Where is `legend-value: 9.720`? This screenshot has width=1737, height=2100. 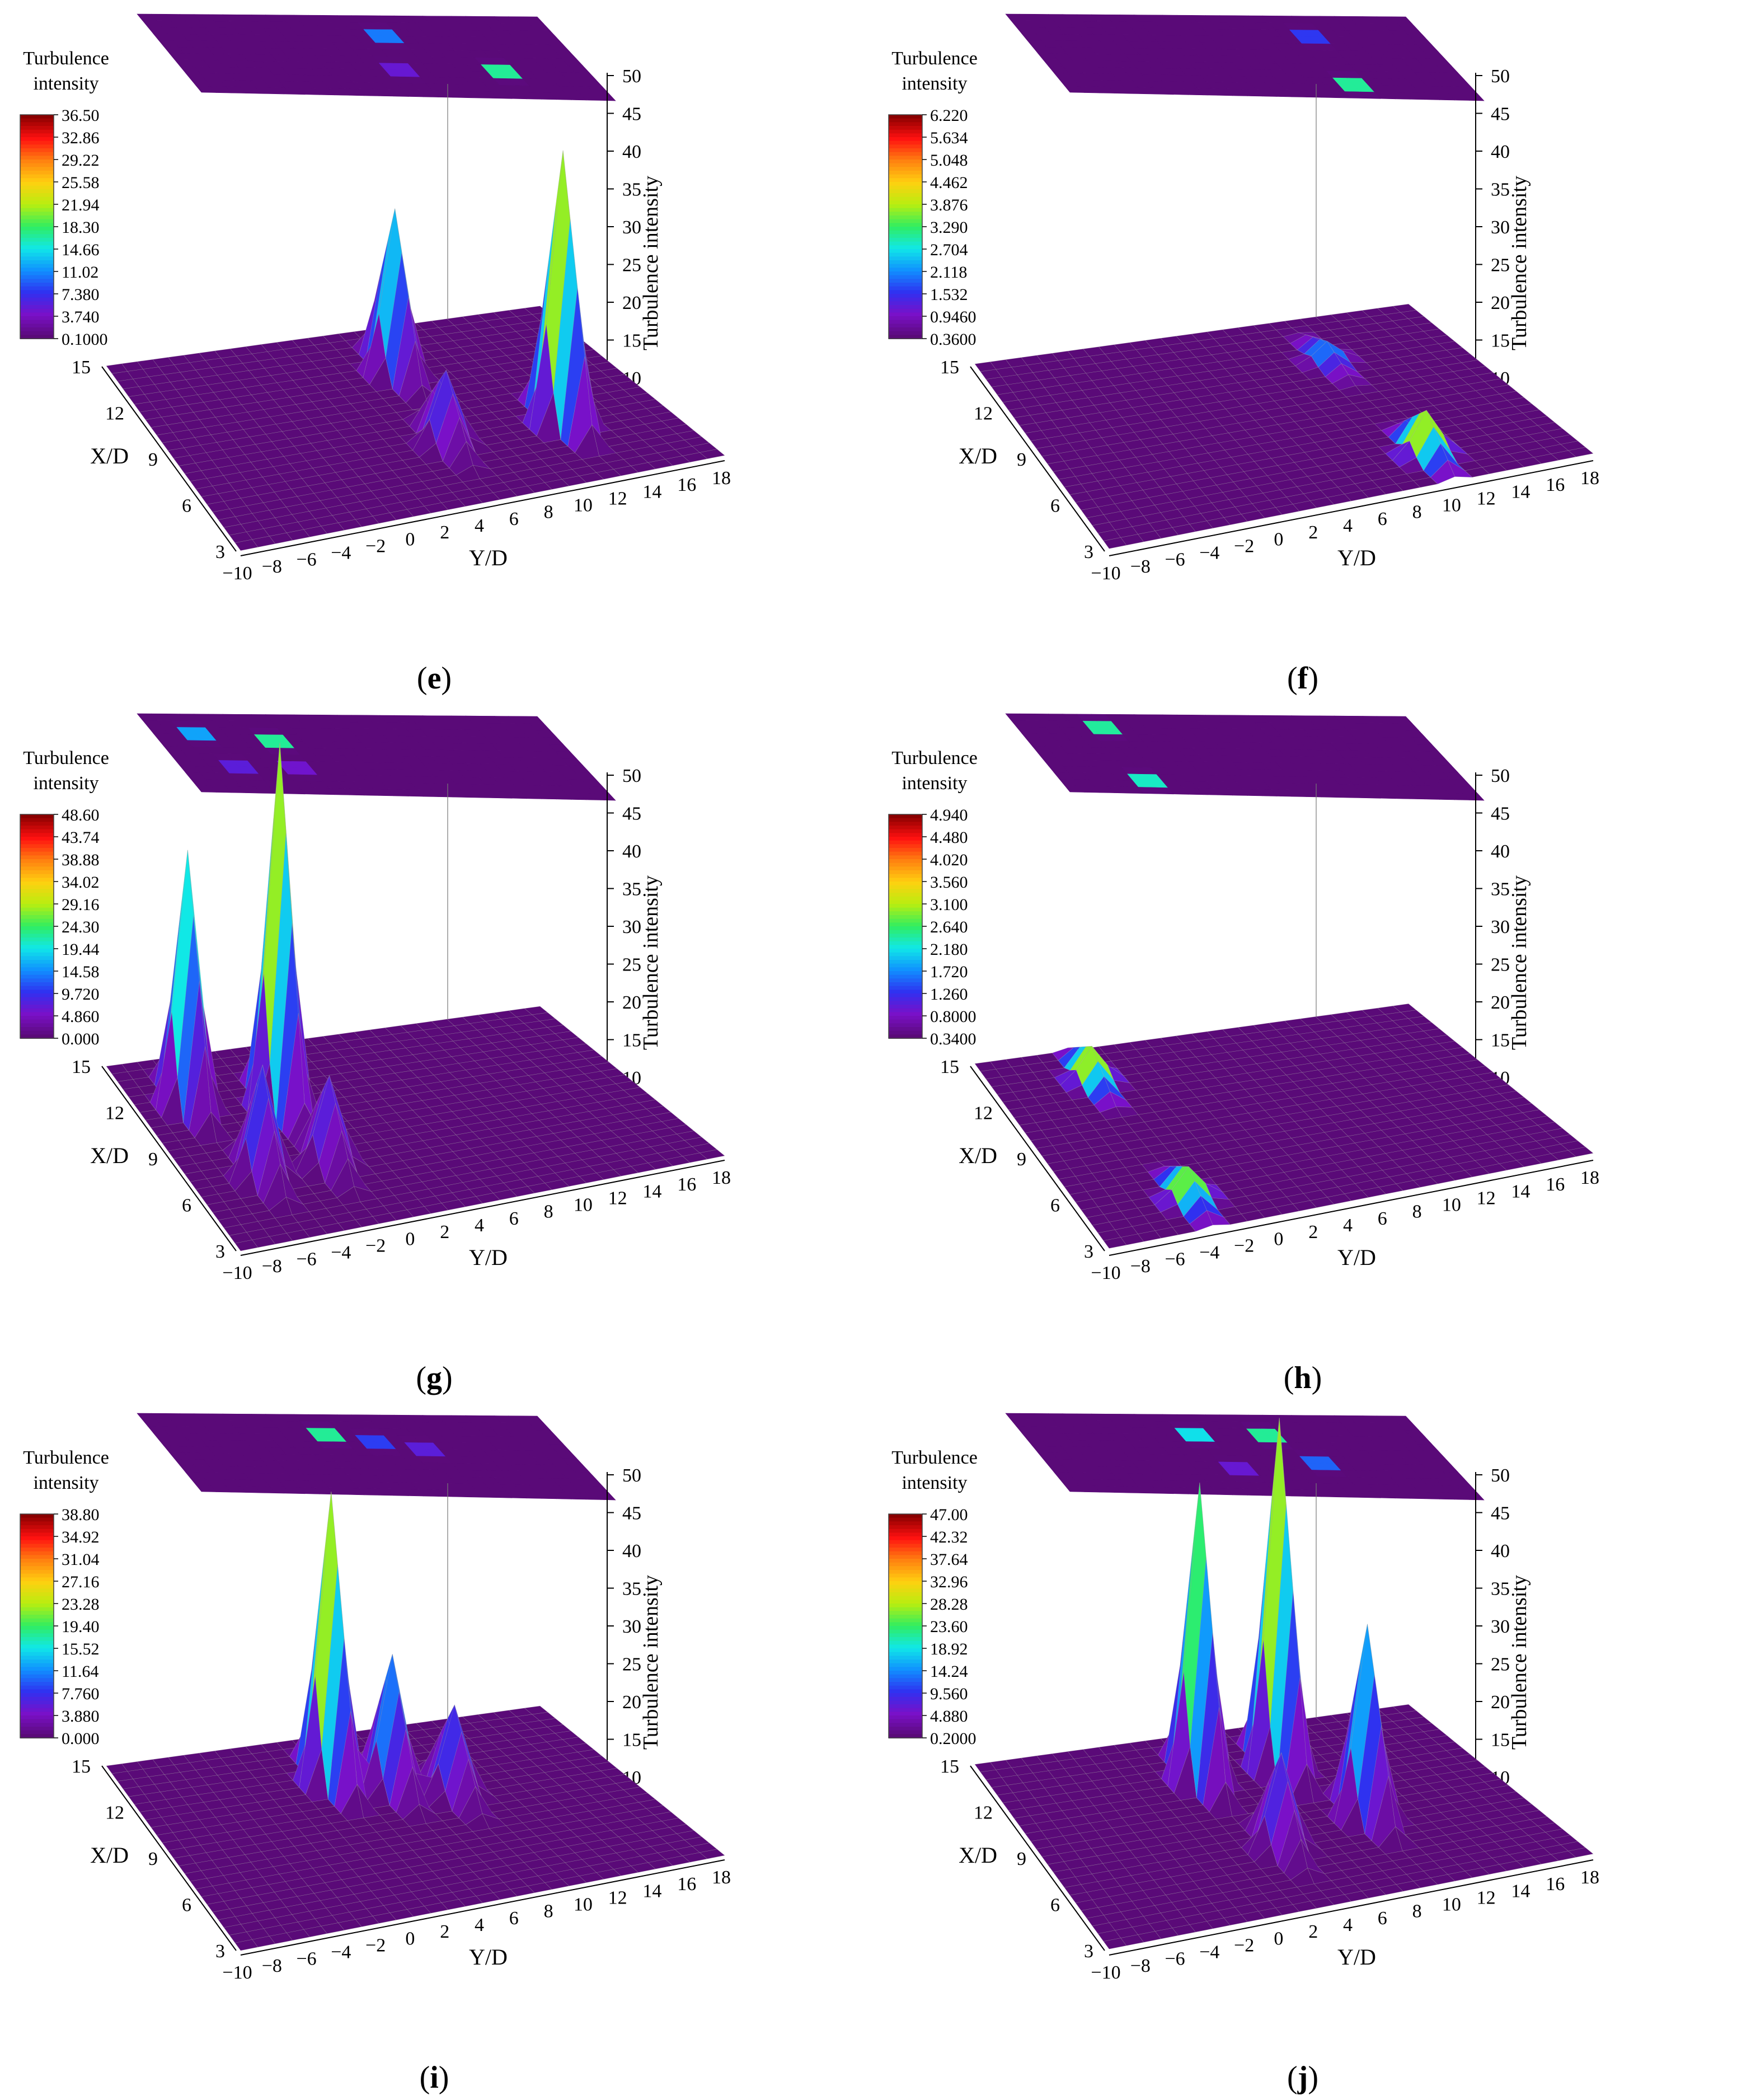 legend-value: 9.720 is located at coordinates (81, 994).